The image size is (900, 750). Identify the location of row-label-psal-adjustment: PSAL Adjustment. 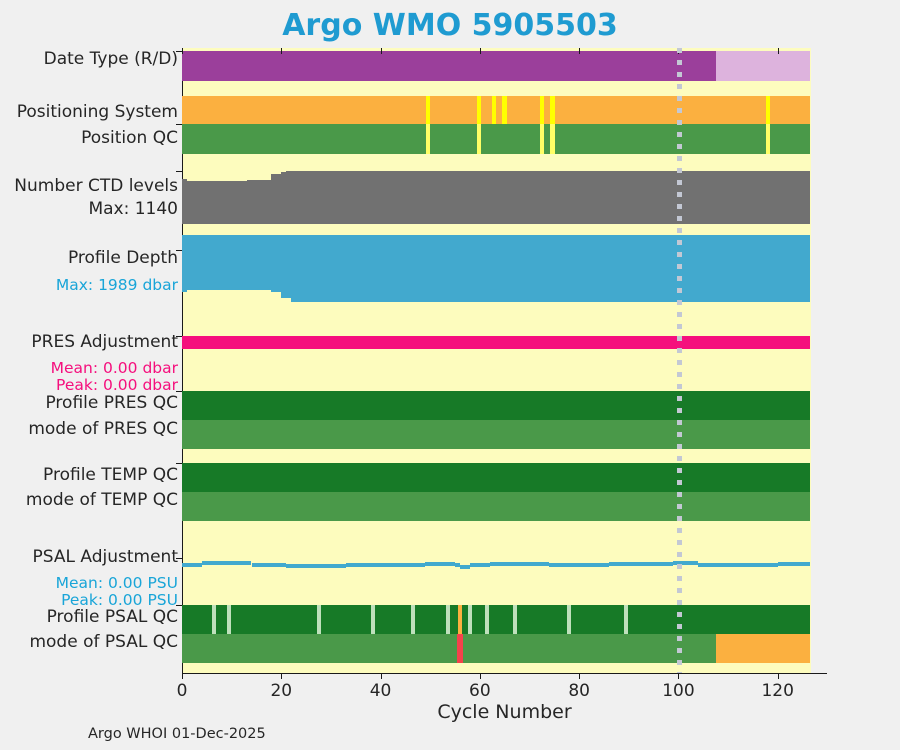
(105, 557).